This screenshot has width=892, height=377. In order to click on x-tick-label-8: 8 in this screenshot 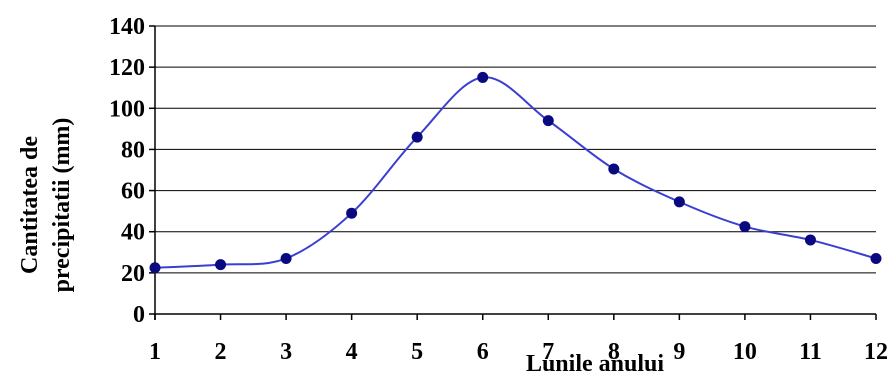, I will do `click(614, 352)`.